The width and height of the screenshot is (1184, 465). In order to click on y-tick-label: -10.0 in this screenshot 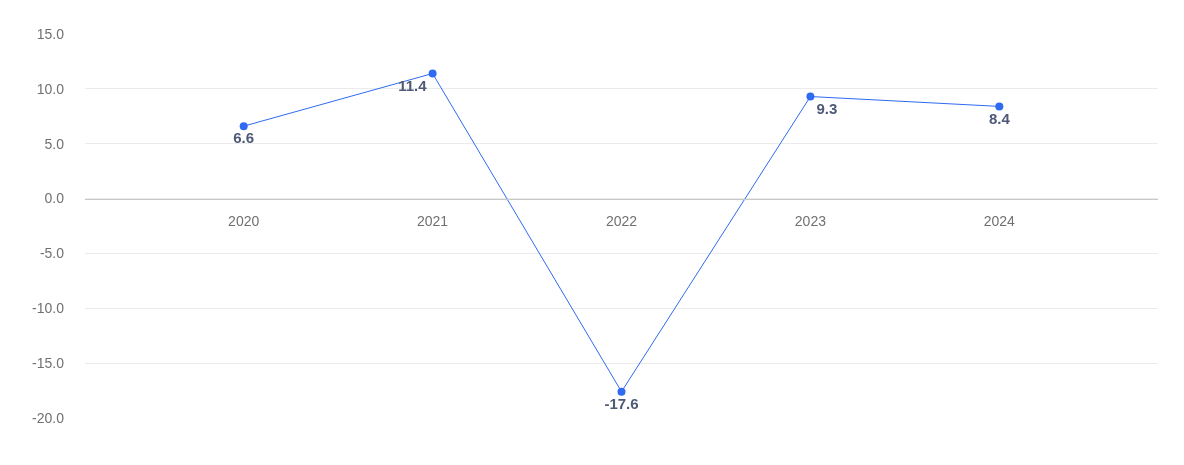, I will do `click(48, 308)`.